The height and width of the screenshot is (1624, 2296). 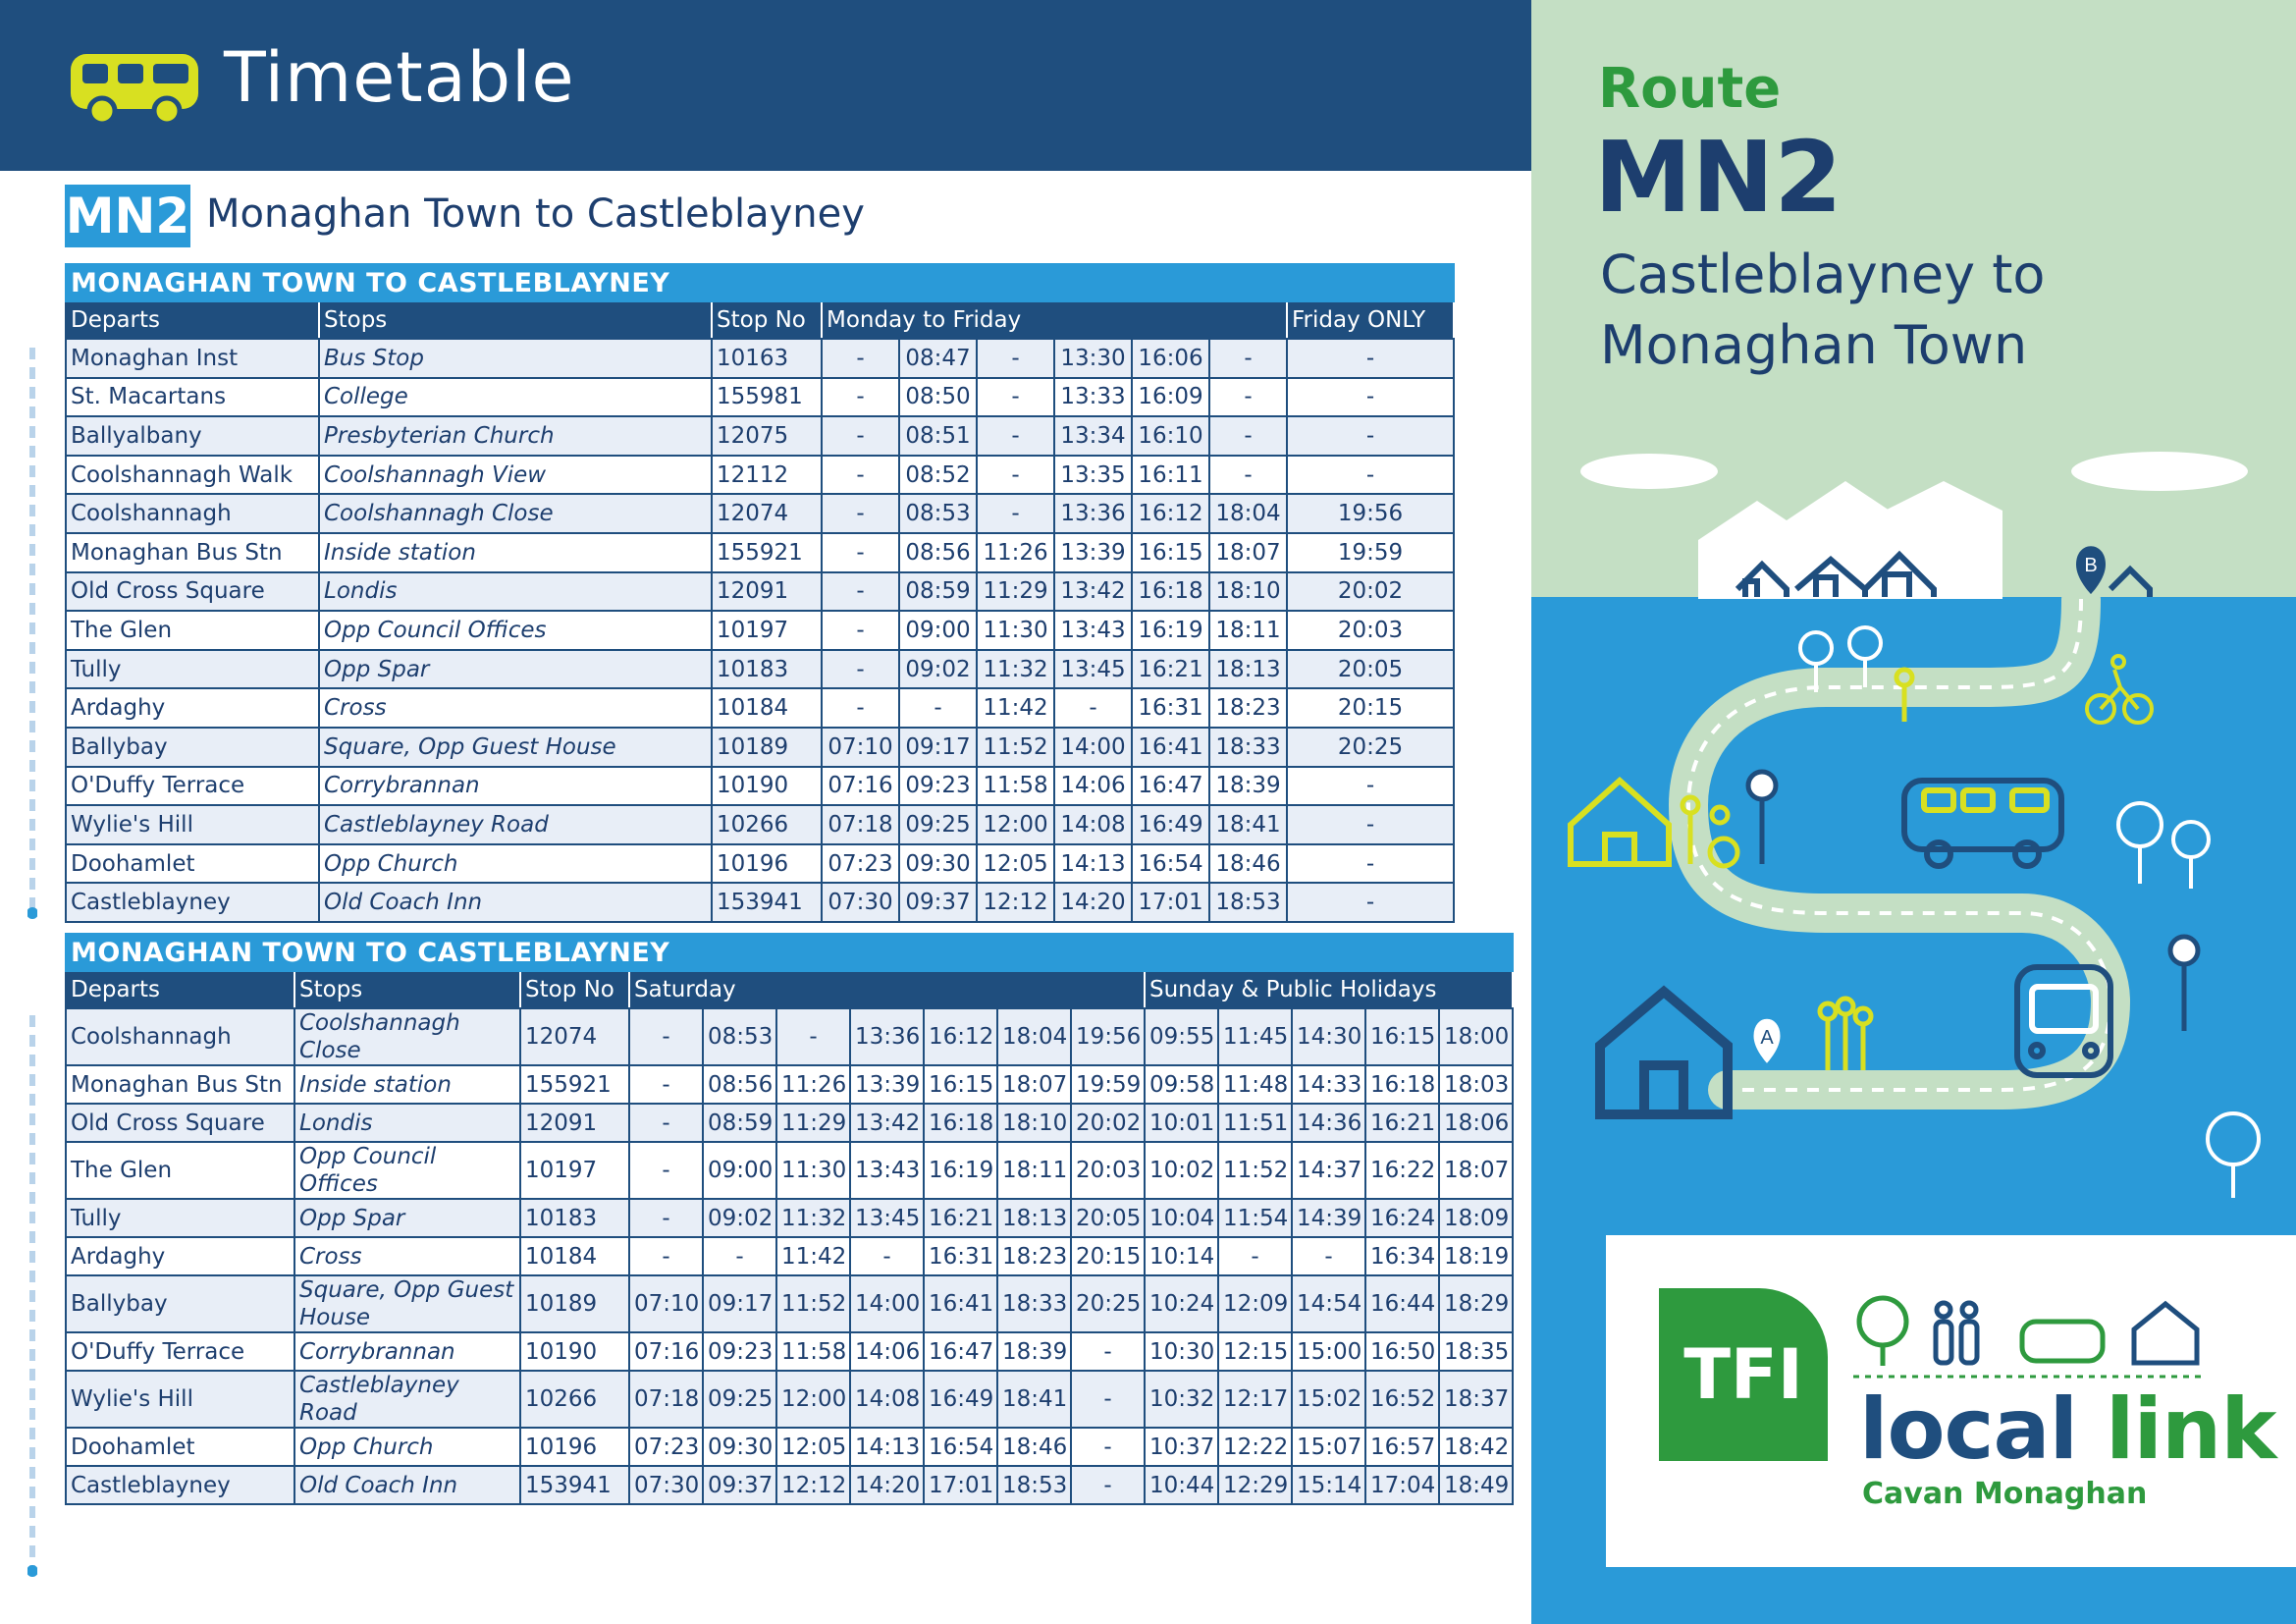 I want to click on time-cell: 09:37, so click(x=739, y=1485).